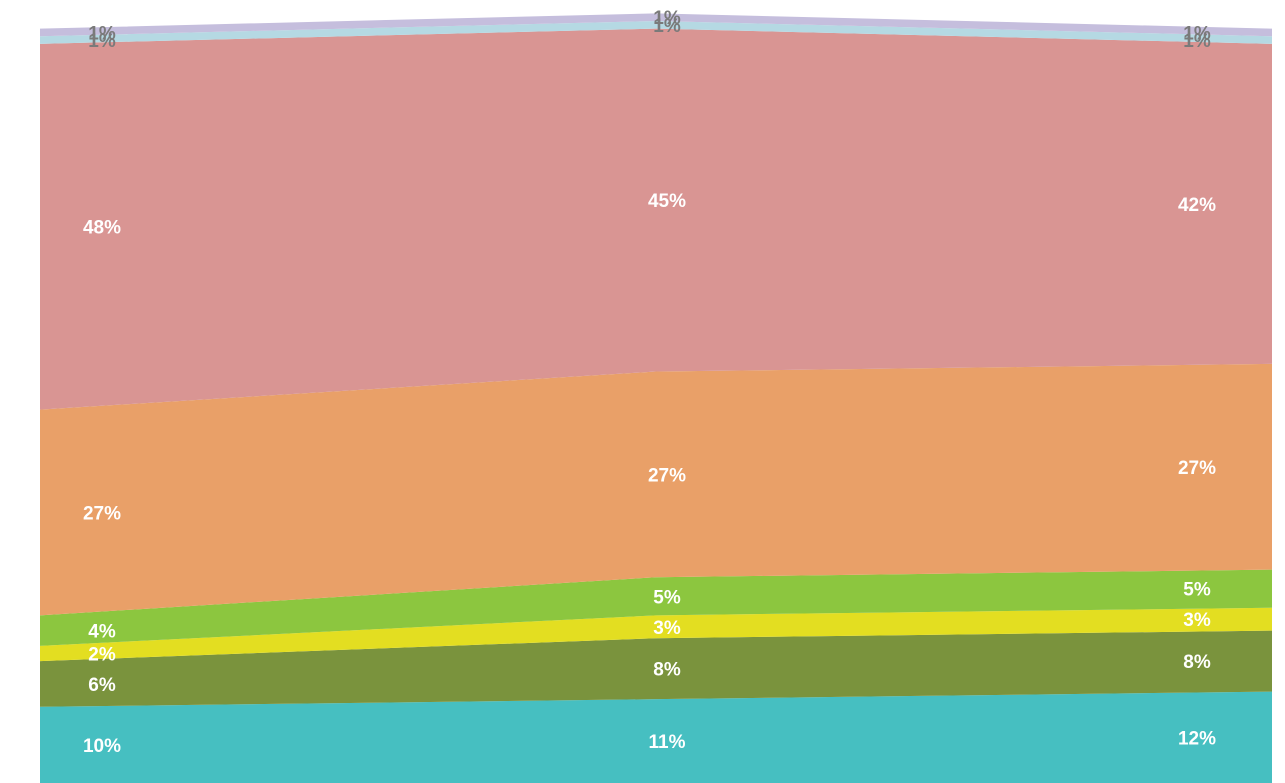  I want to click on data-label-series-6-1: 48%, so click(102, 228).